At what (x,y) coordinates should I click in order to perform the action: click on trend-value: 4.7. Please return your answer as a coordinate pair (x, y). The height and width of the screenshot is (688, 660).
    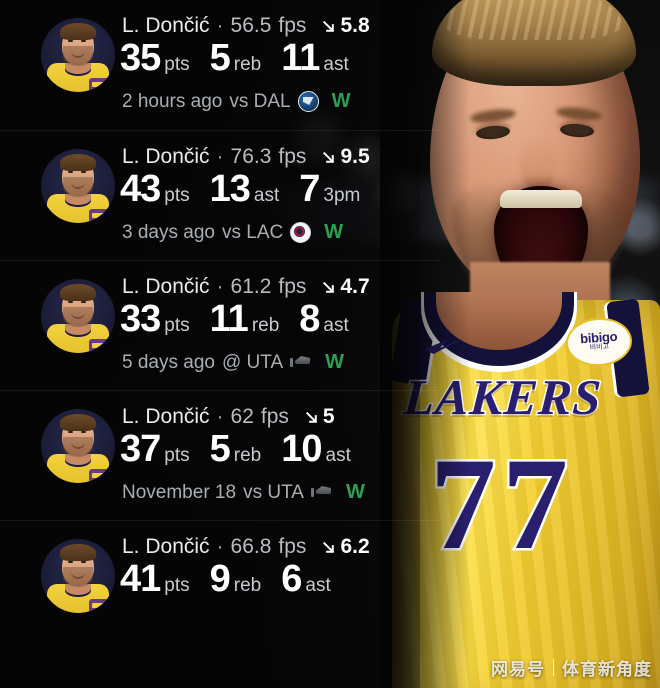
    Looking at the image, I should click on (355, 286).